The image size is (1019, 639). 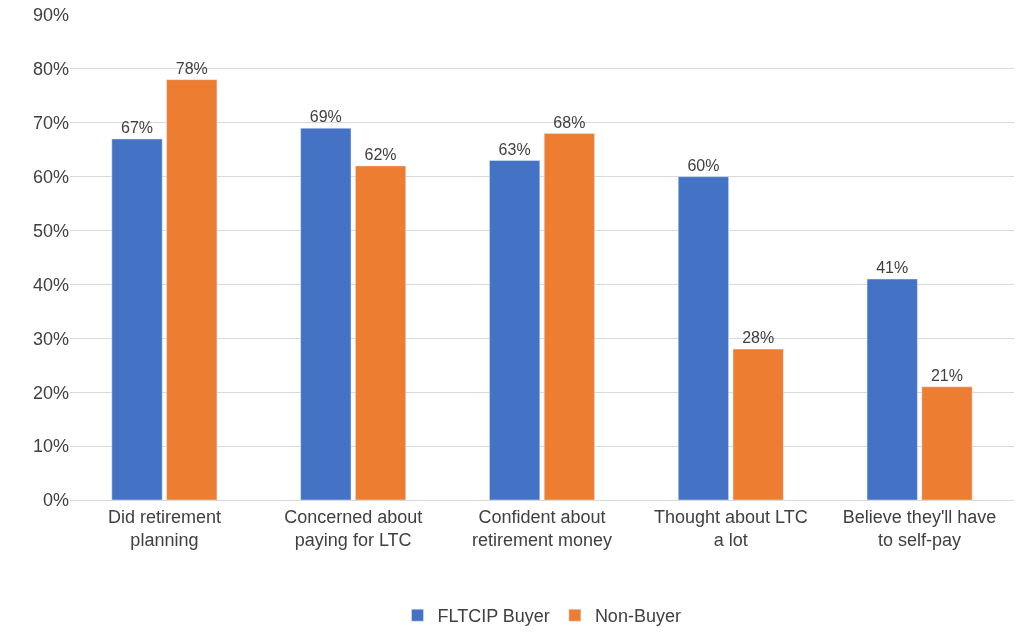 What do you see at coordinates (191, 68) in the screenshot?
I see `data-label: 78%` at bounding box center [191, 68].